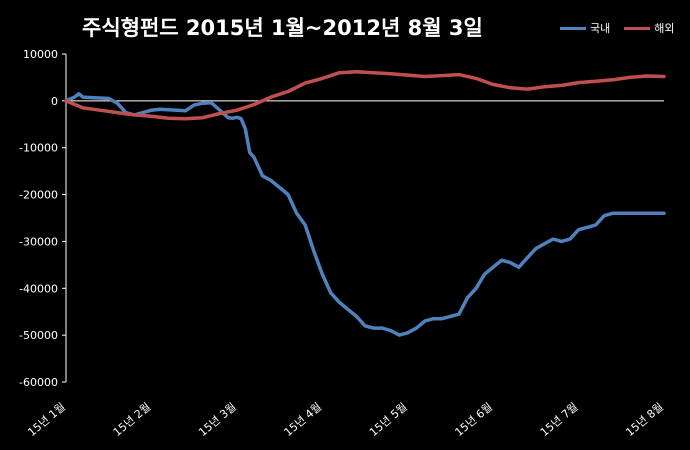 The height and width of the screenshot is (450, 690). What do you see at coordinates (38, 288) in the screenshot?
I see `y-tick-label: -40000` at bounding box center [38, 288].